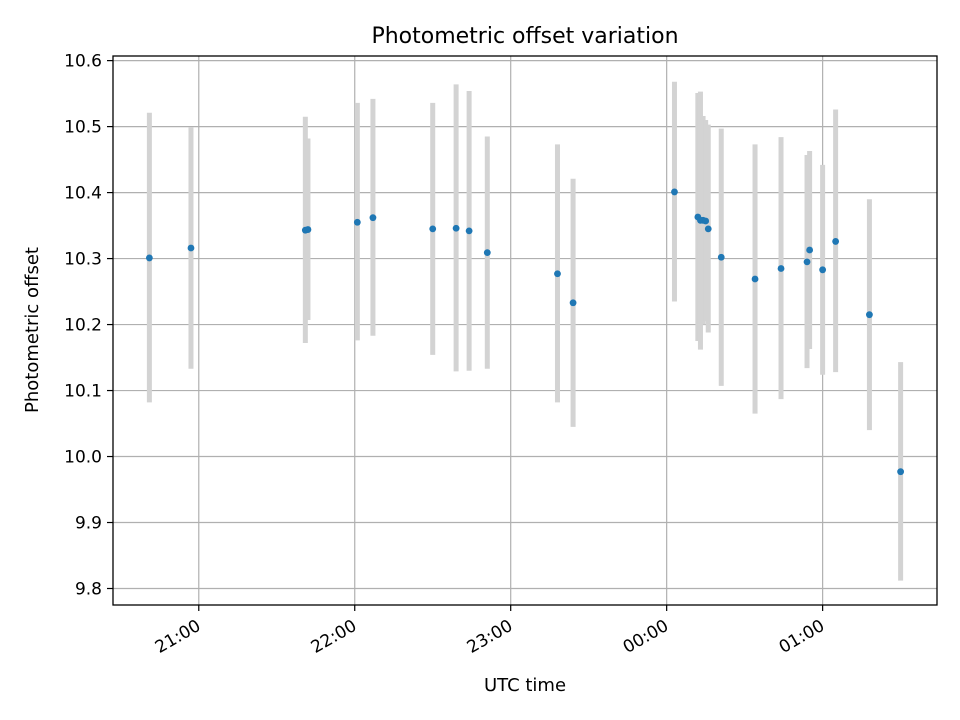  What do you see at coordinates (88, 524) in the screenshot?
I see `y-tick-label: 9.9` at bounding box center [88, 524].